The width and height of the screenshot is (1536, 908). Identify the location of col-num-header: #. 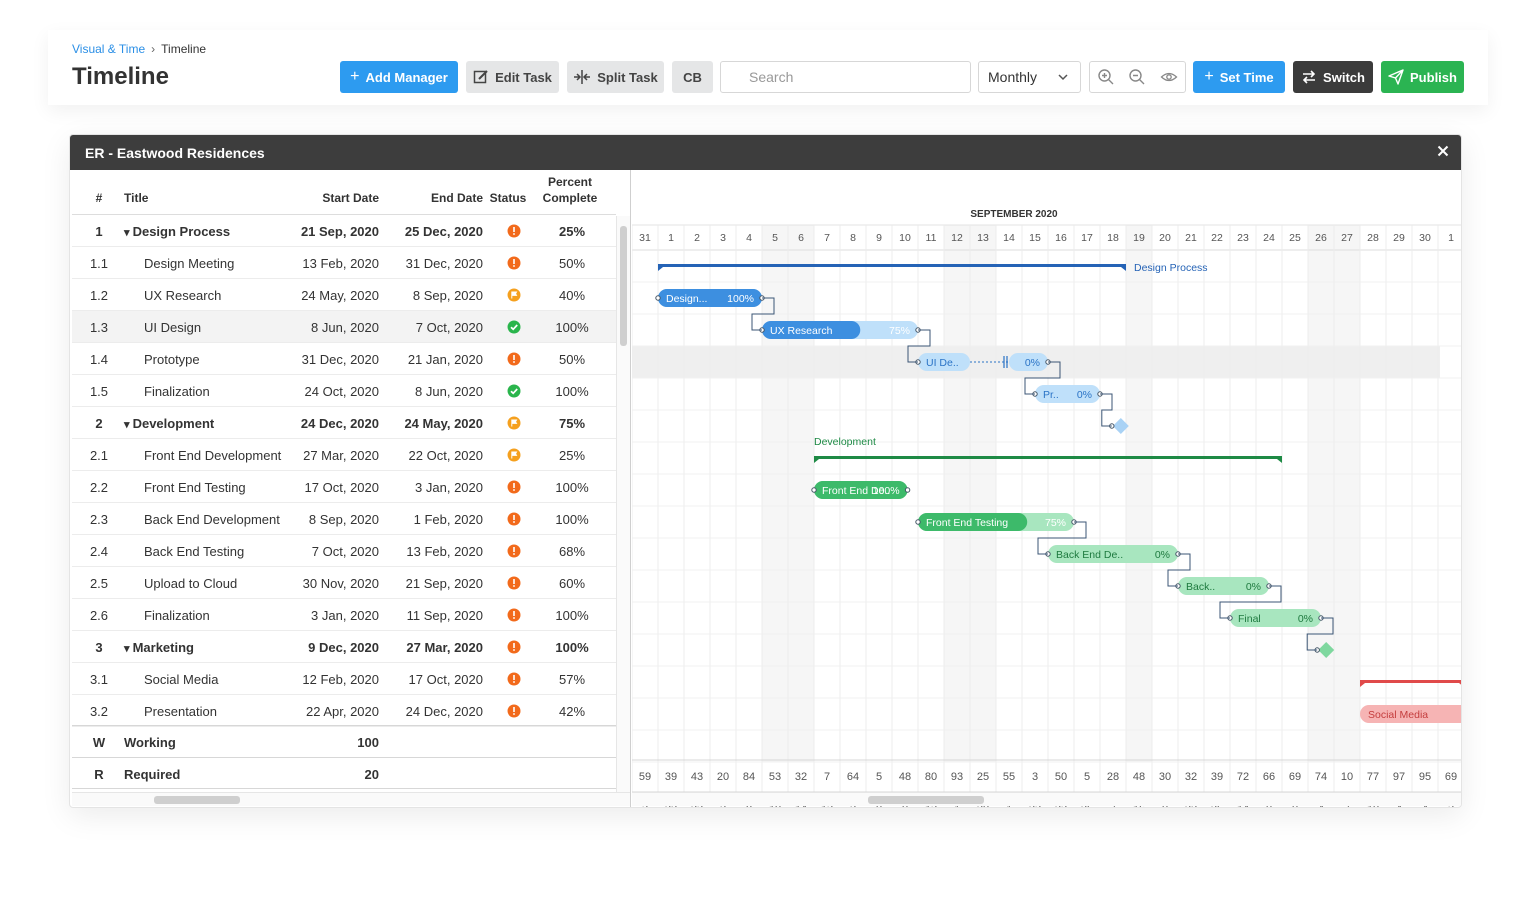
(99, 198).